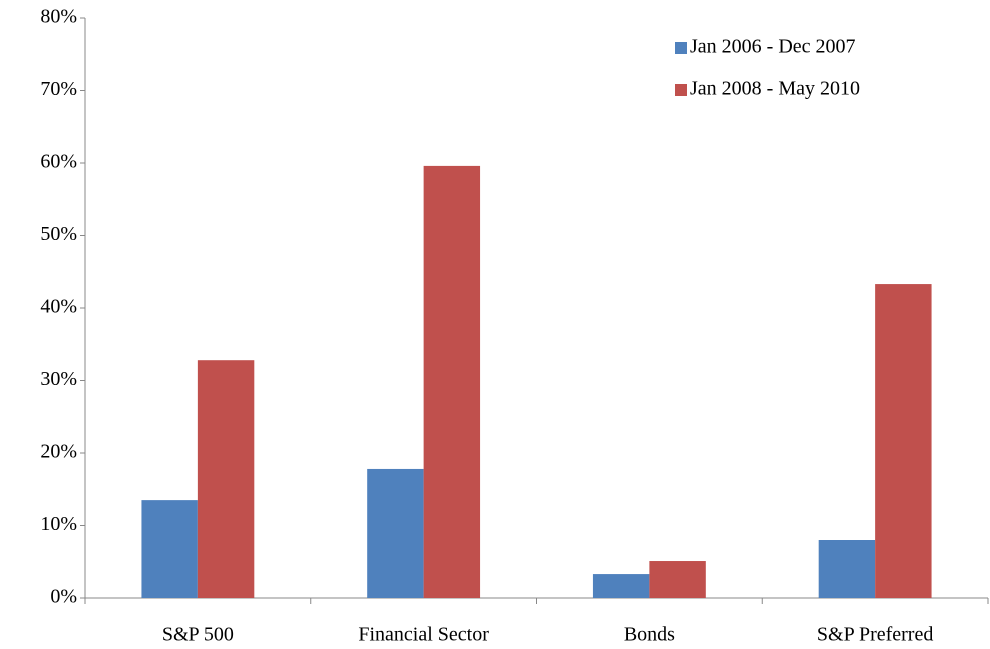  I want to click on y-tick-label: 40%, so click(58, 307).